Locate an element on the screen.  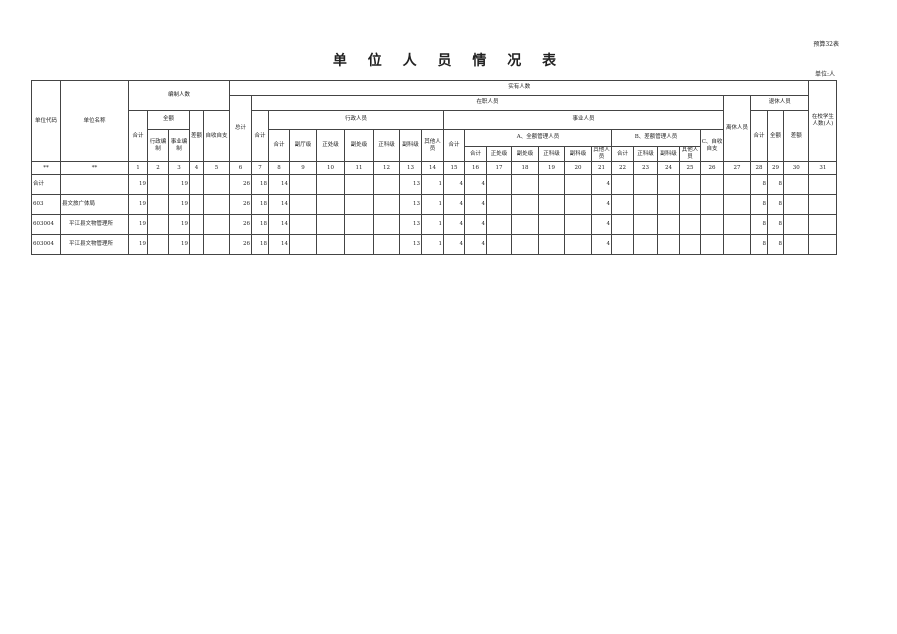
column-number: ** is located at coordinates (94, 168).